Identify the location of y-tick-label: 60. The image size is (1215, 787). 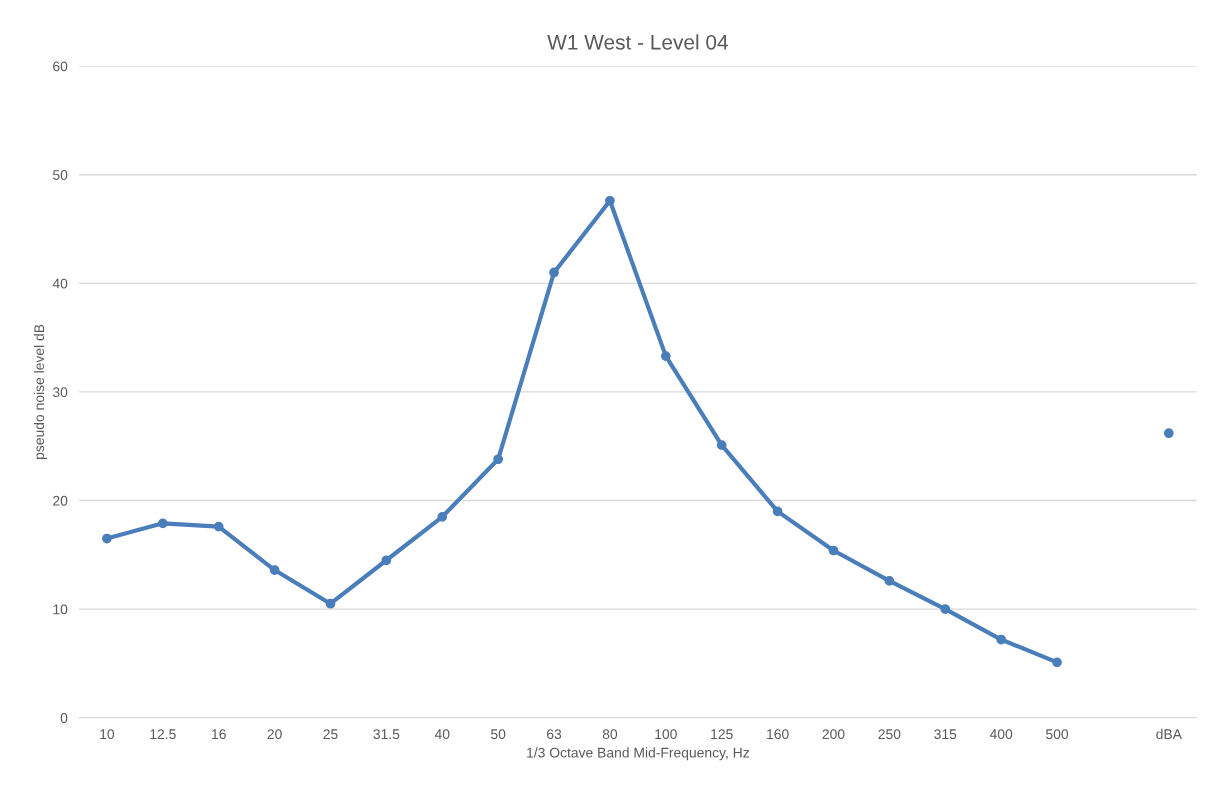
(60, 66).